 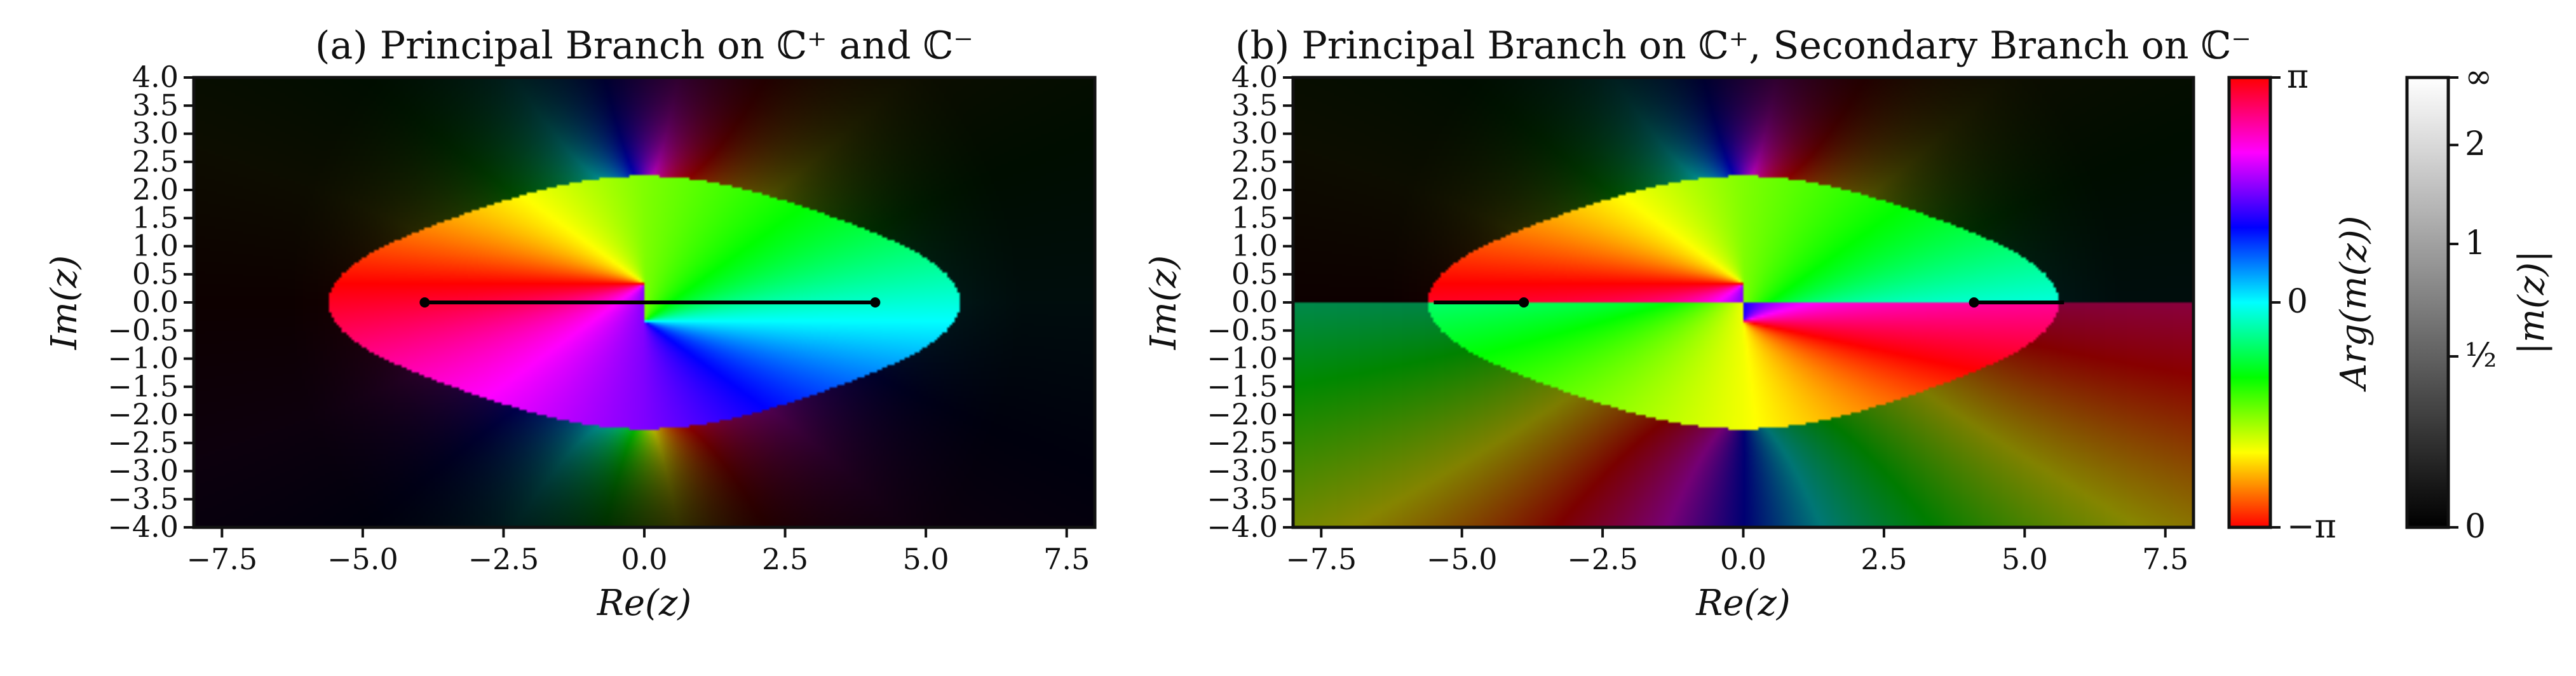 I want to click on colorbar-tick-label: 2, so click(x=2475, y=144).